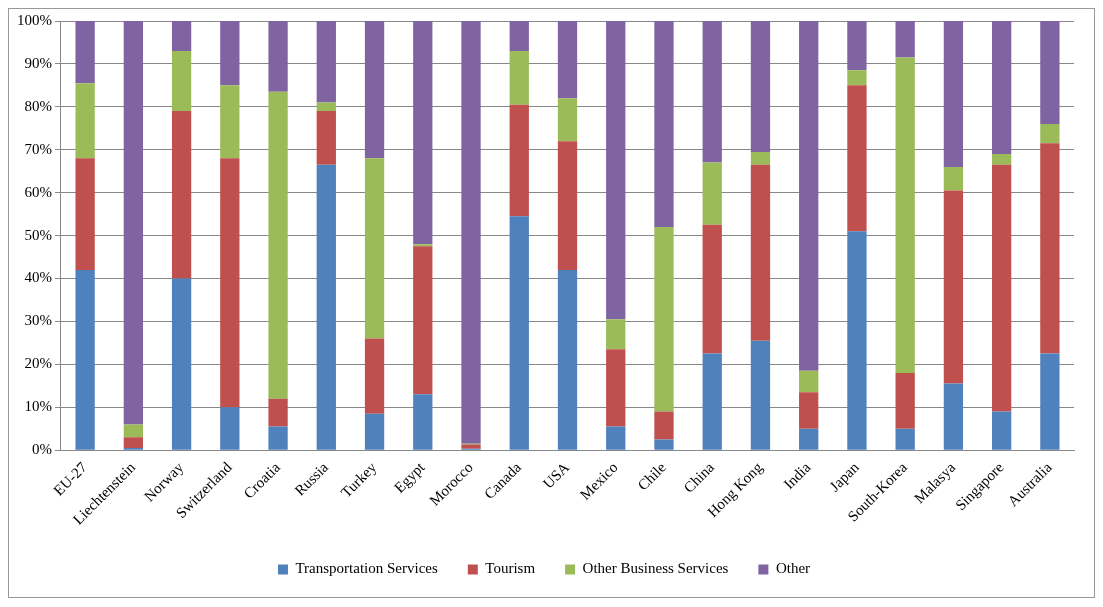 This screenshot has height=607, width=1103. I want to click on y-tick-label: 100%, so click(34, 19).